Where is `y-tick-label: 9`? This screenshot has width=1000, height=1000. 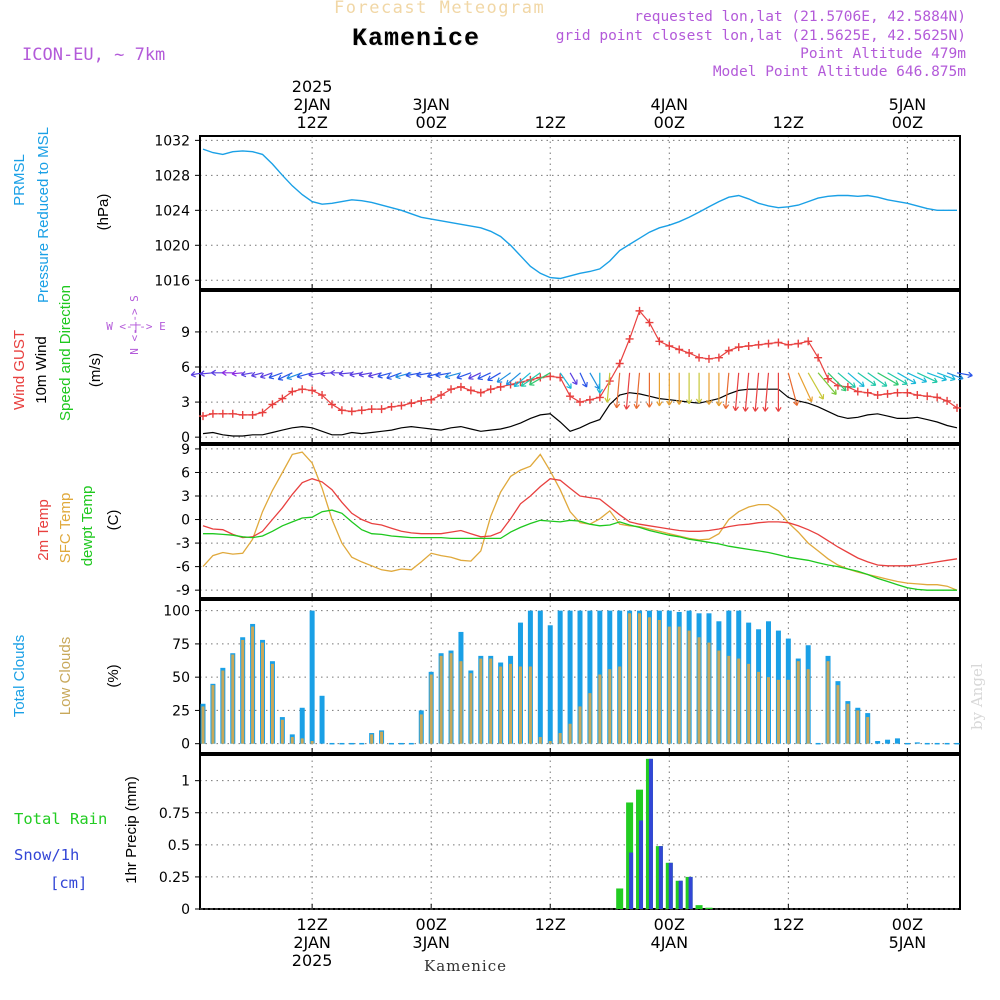
y-tick-label: 9 is located at coordinates (185, 450).